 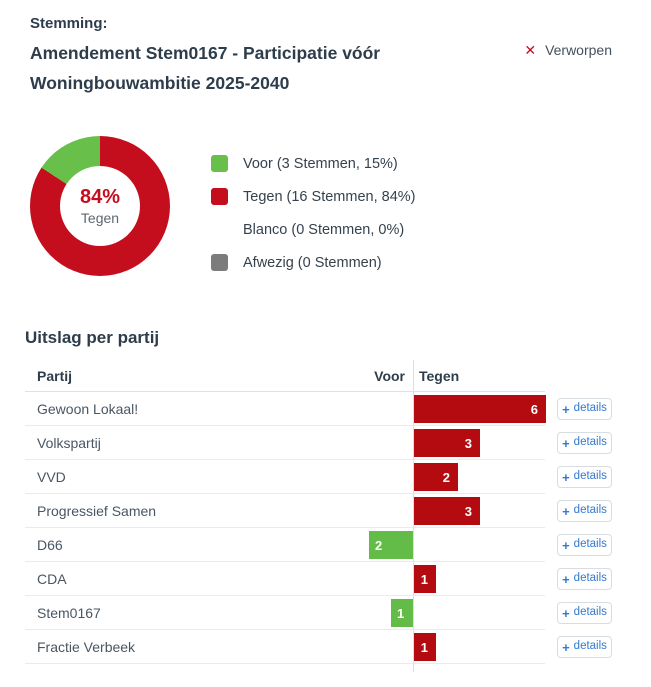 What do you see at coordinates (205, 53) in the screenshot?
I see `page-title-line-1: Amendement Stem0167 - Participatie vóór` at bounding box center [205, 53].